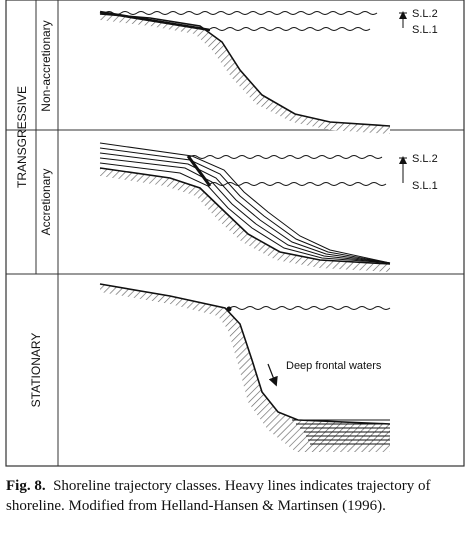 This screenshot has width=470, height=541. Describe the element at coordinates (310, 308) in the screenshot. I see `sea-level` at that location.